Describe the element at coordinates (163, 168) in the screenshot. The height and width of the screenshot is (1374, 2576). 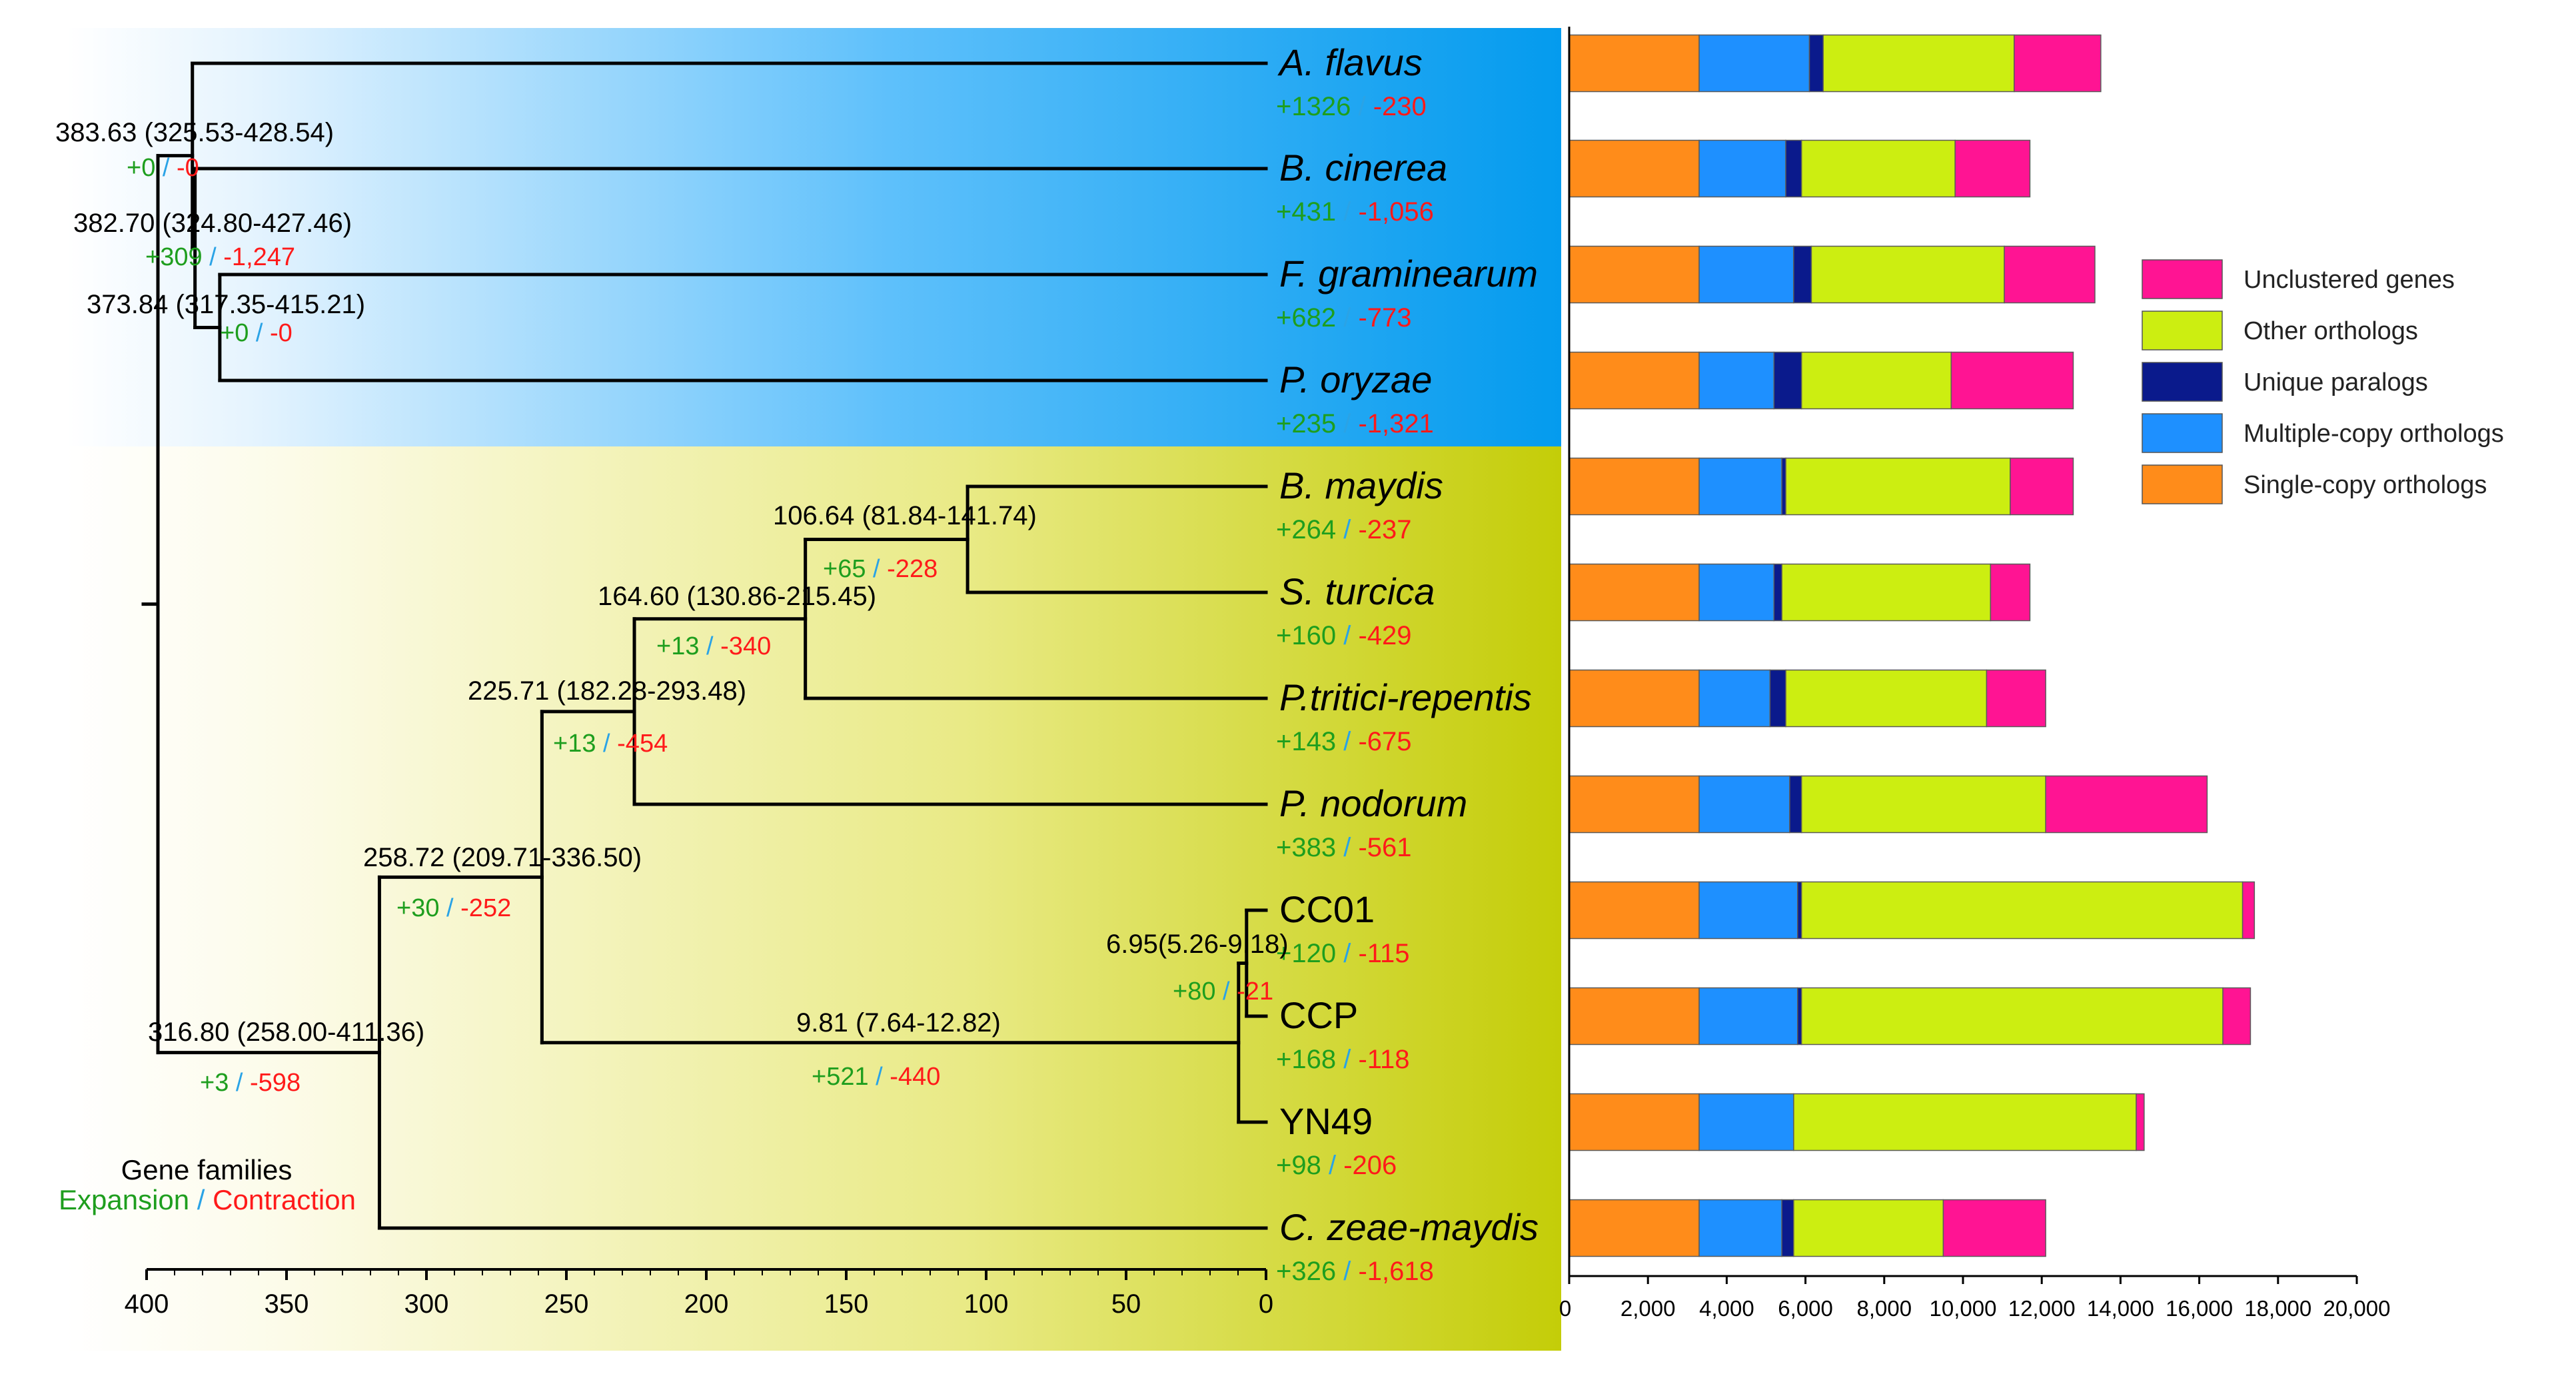
I see `node-gene-family-change: +0 / -0` at that location.